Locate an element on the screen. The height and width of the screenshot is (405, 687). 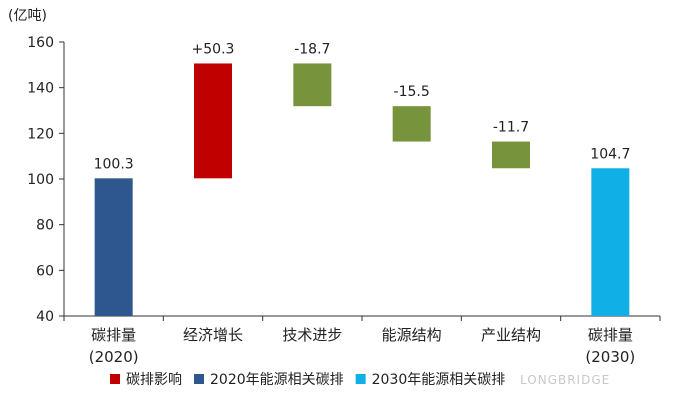
x-category-label: (2030) is located at coordinates (610, 357).